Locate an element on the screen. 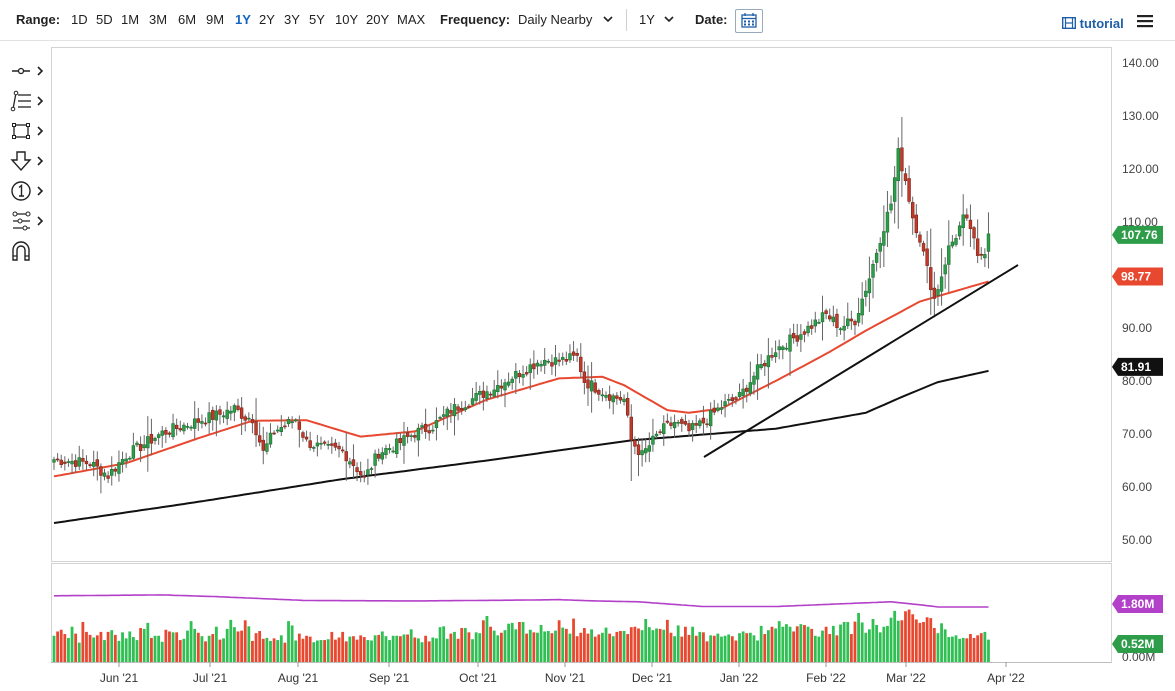  range-5d-button: 5D is located at coordinates (104, 19).